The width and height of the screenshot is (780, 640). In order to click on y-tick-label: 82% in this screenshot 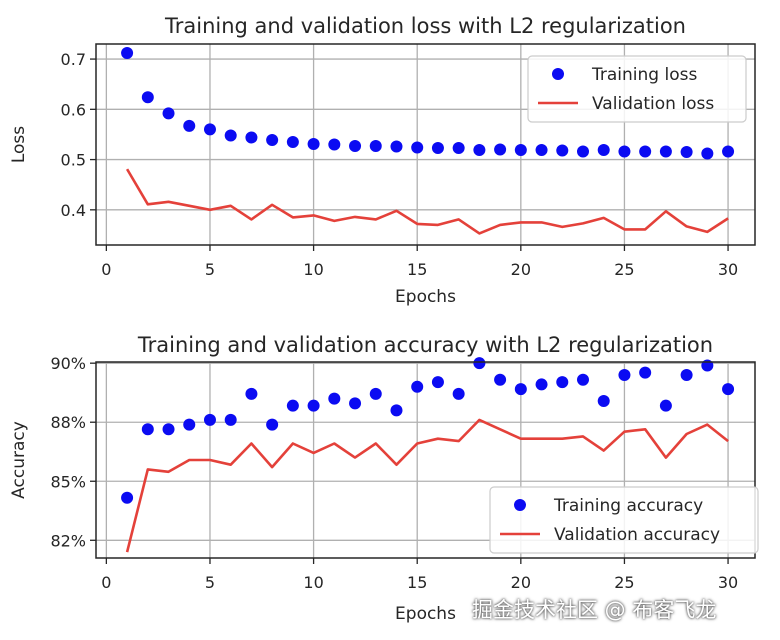, I will do `click(68, 540)`.